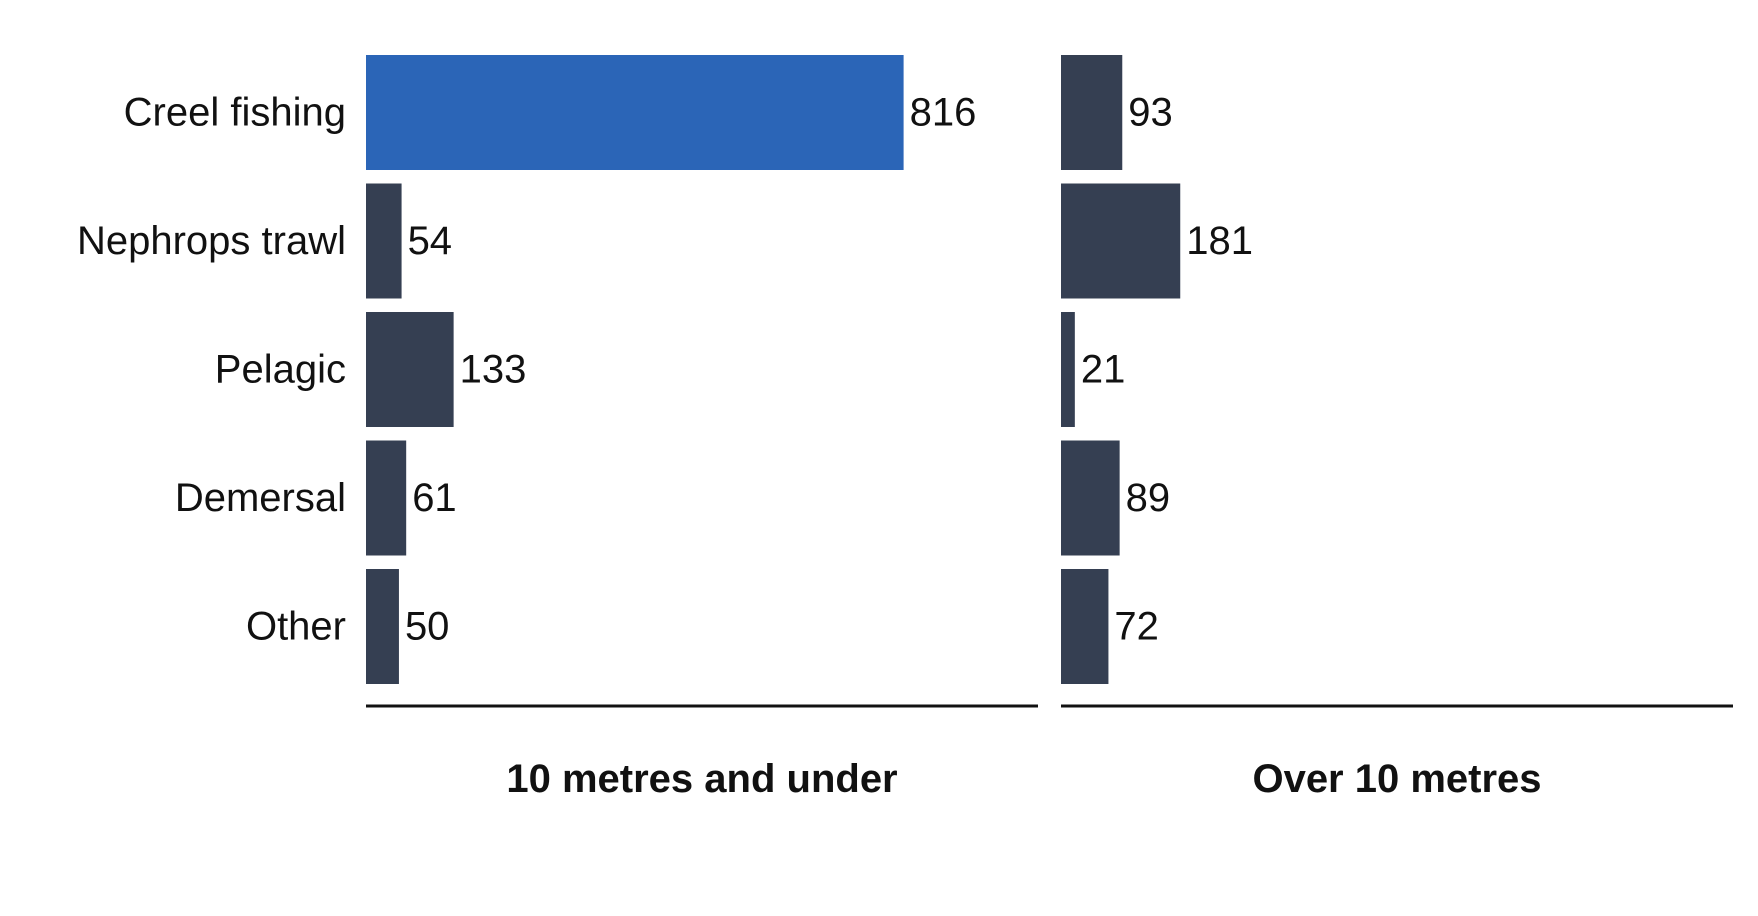 This screenshot has width=1758, height=916. What do you see at coordinates (260, 498) in the screenshot?
I see `category-label-demersal: Demersal` at bounding box center [260, 498].